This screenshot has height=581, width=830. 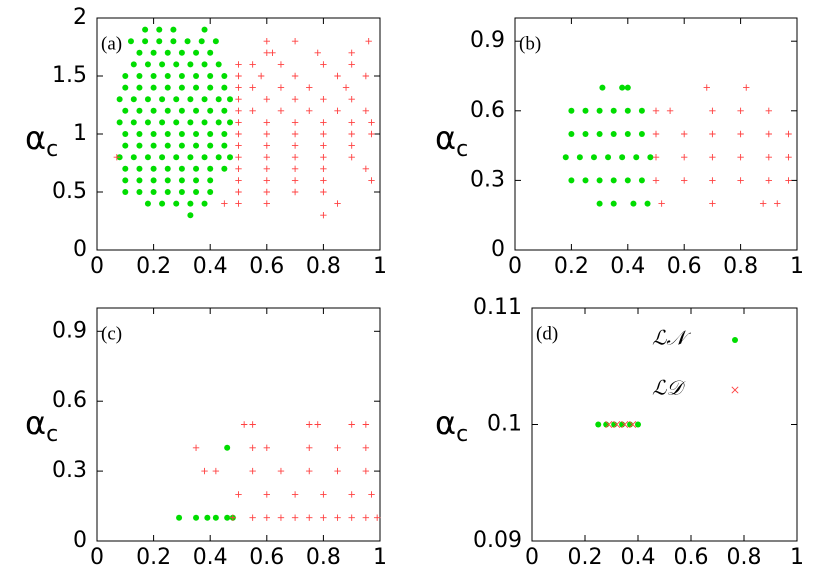 What do you see at coordinates (487, 179) in the screenshot?
I see `y-tick-label: 0.3` at bounding box center [487, 179].